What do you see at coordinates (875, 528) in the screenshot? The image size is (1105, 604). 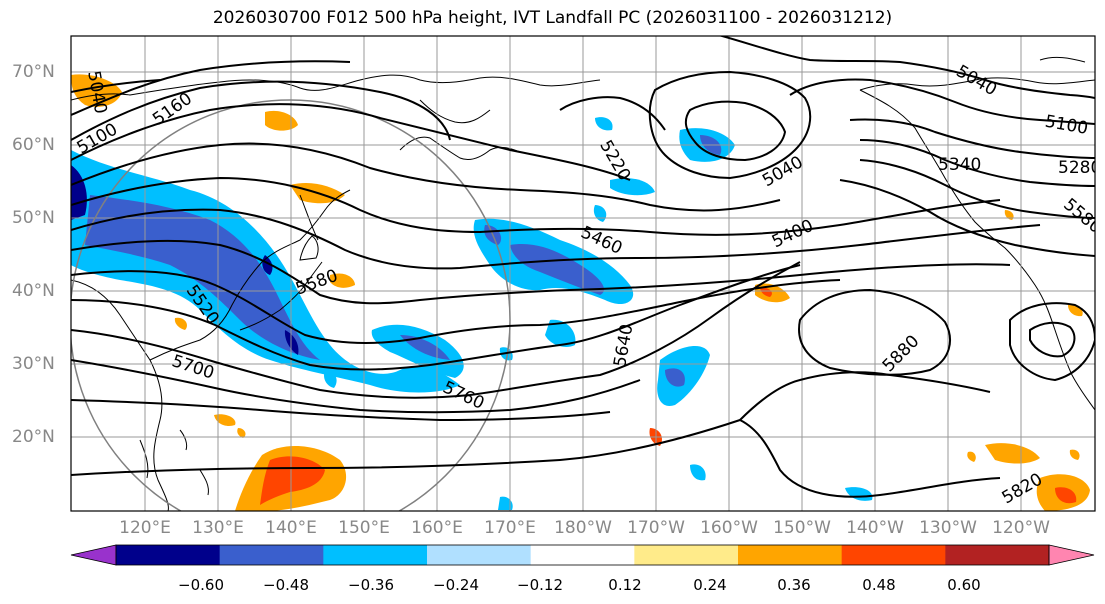 I see `lon-label: 140°W` at bounding box center [875, 528].